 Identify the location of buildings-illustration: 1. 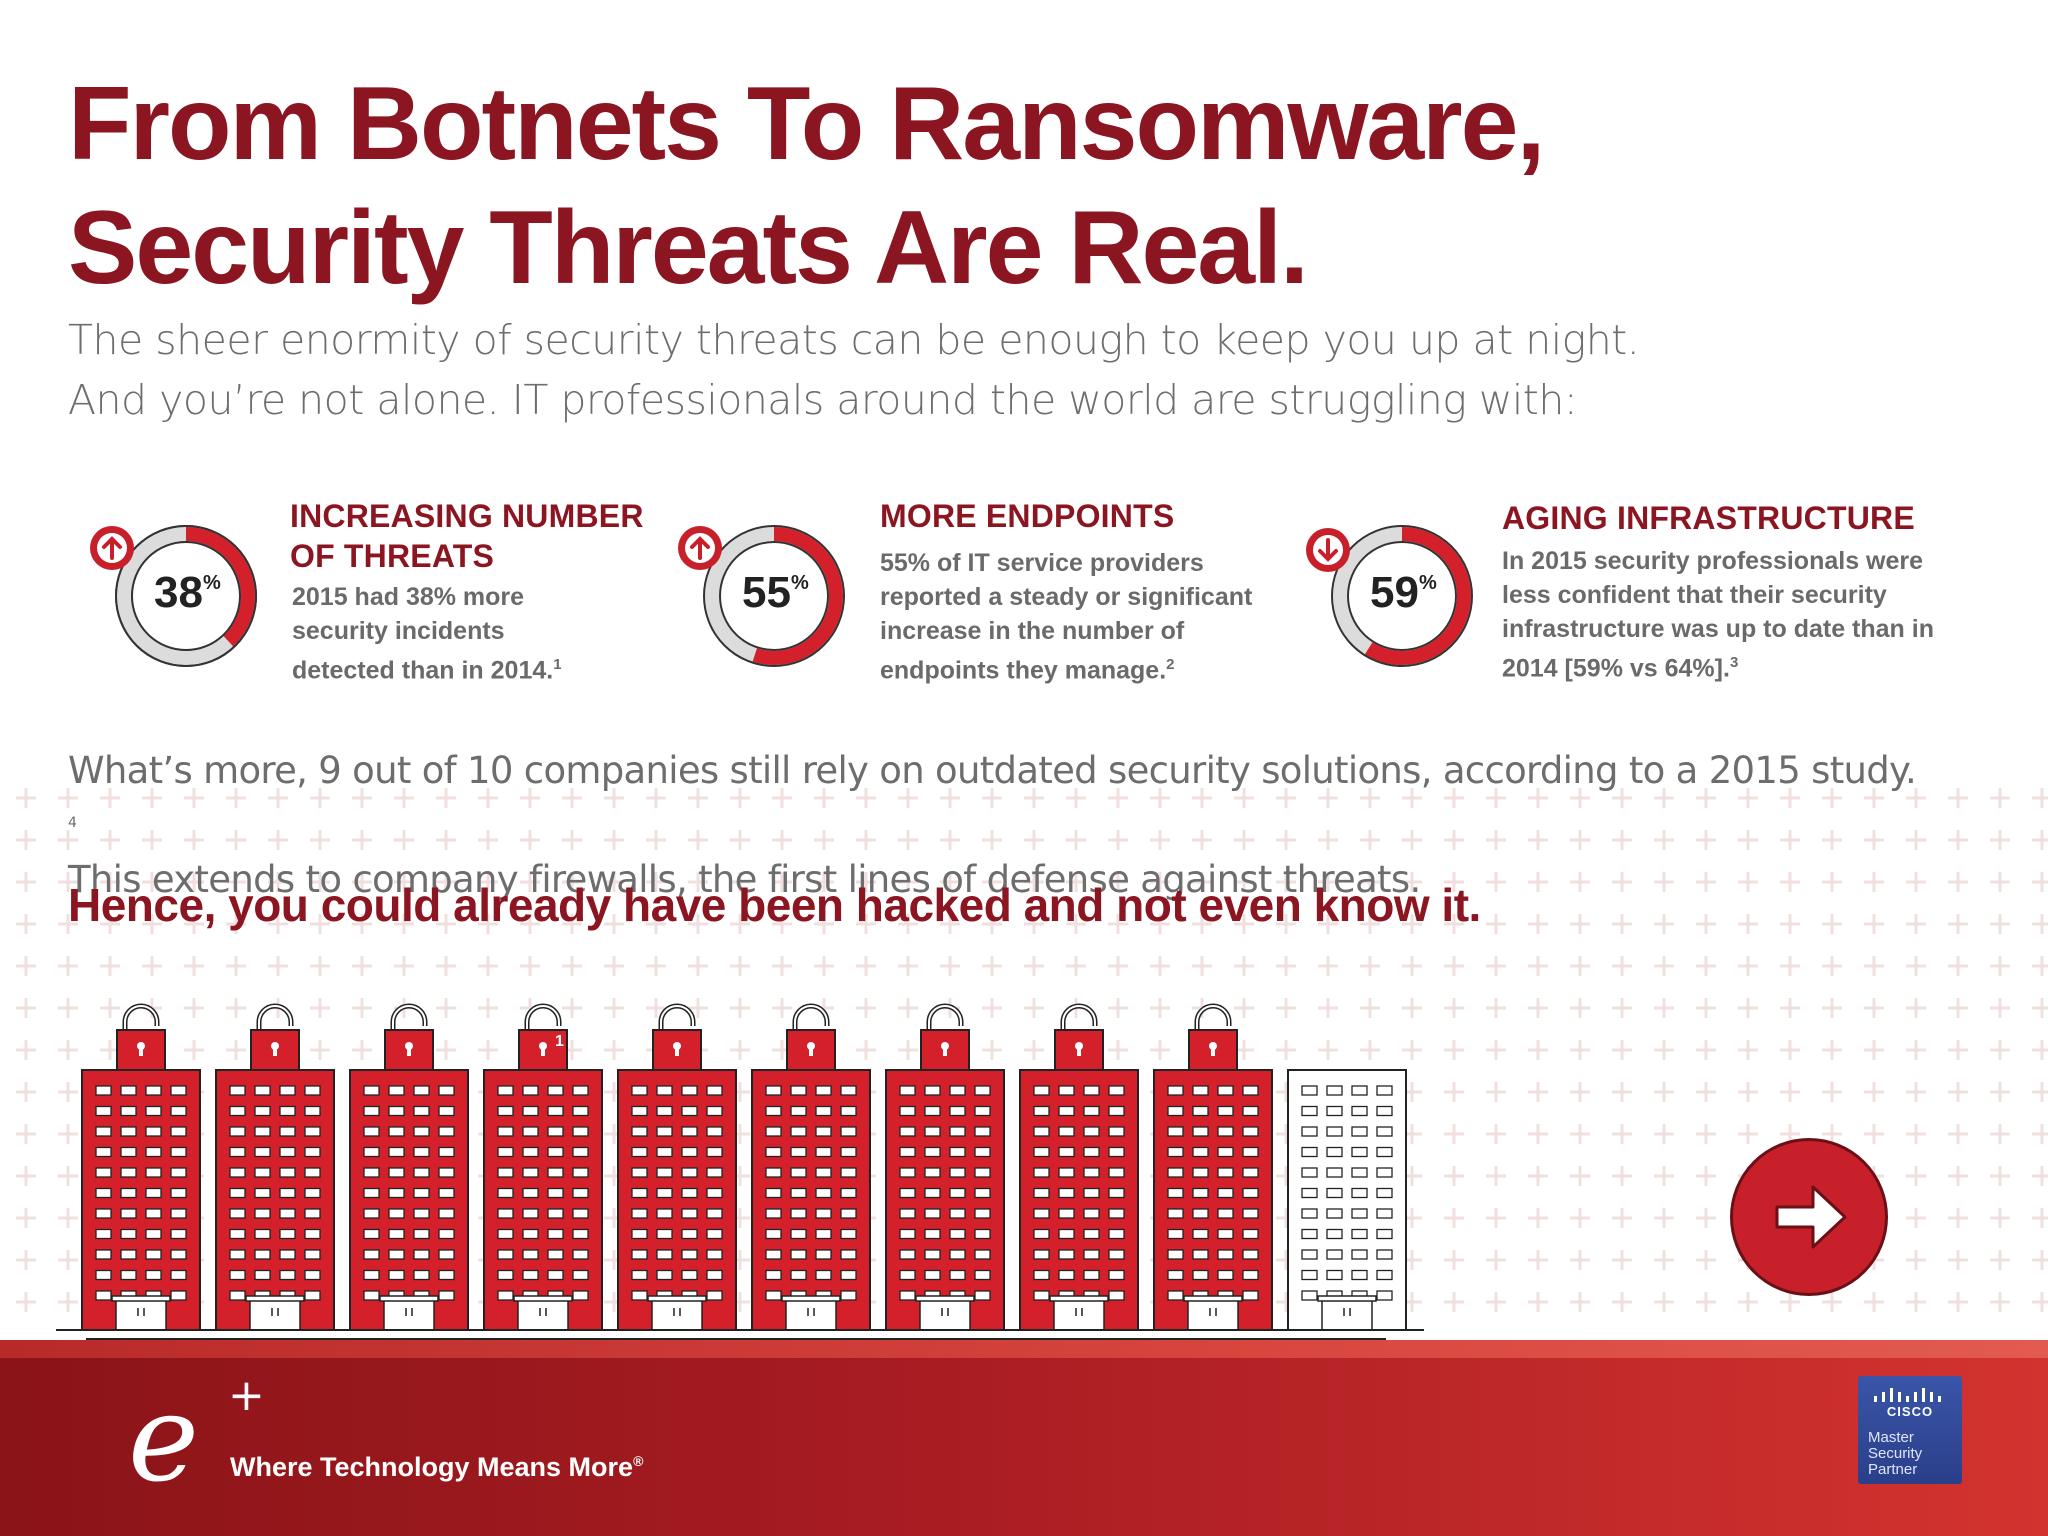
(740, 1171).